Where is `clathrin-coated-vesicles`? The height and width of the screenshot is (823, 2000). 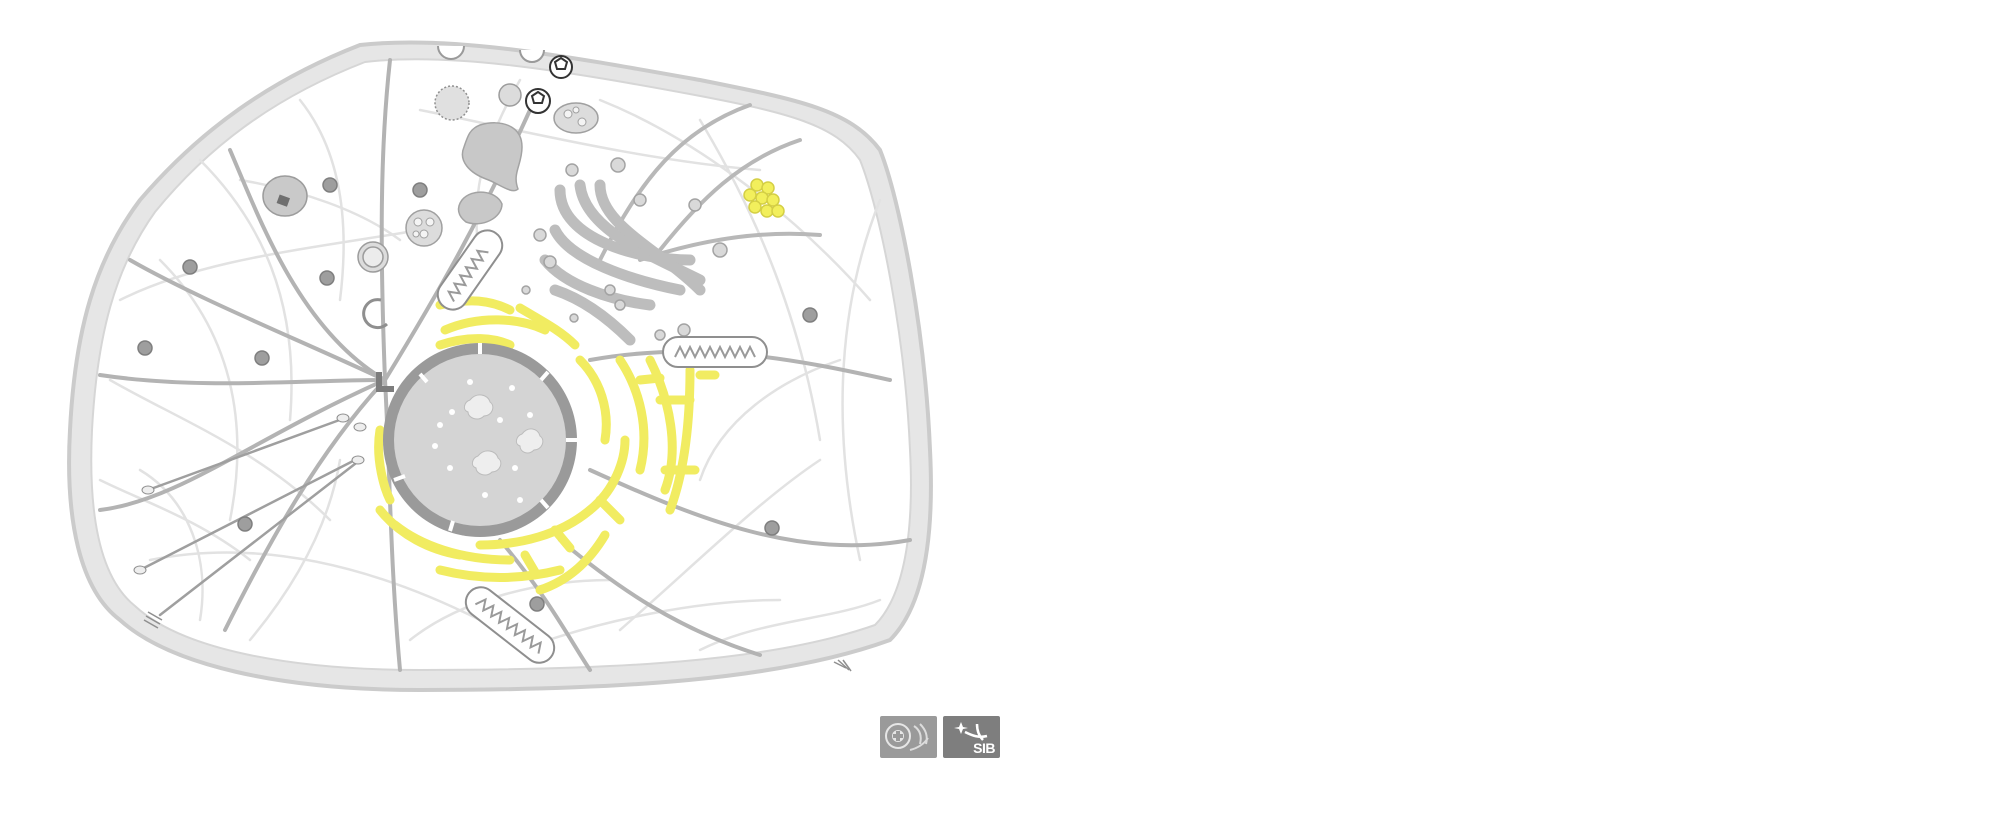
clathrin-coated-vesicles is located at coordinates (549, 84).